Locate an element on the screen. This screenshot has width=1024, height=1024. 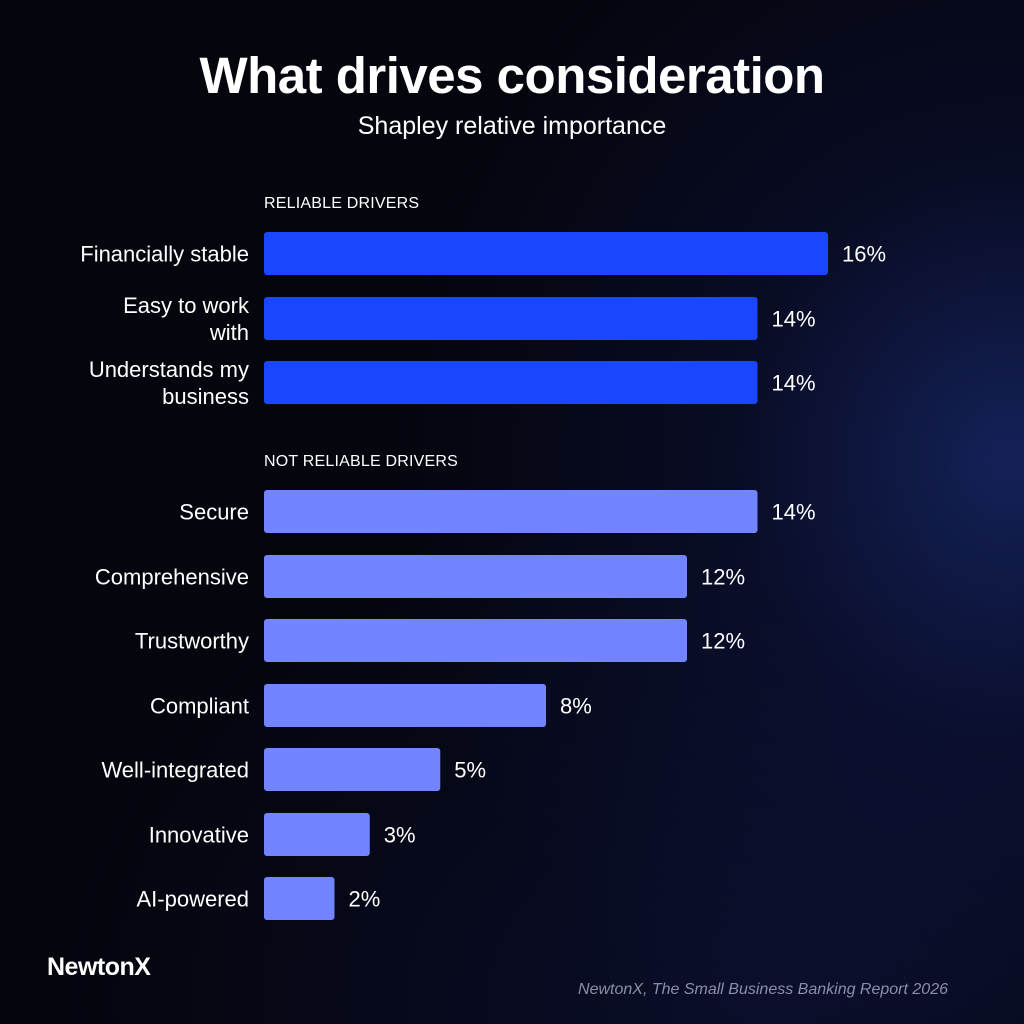
category-label-line: Compliant is located at coordinates (199, 706).